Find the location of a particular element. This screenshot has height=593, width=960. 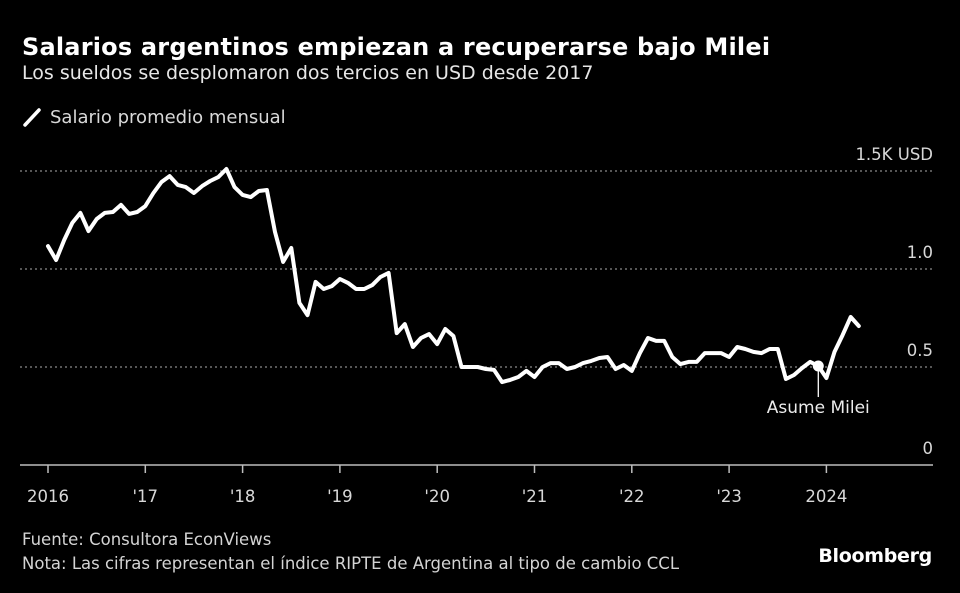

legend: Salario promedio mensual is located at coordinates (154, 117).